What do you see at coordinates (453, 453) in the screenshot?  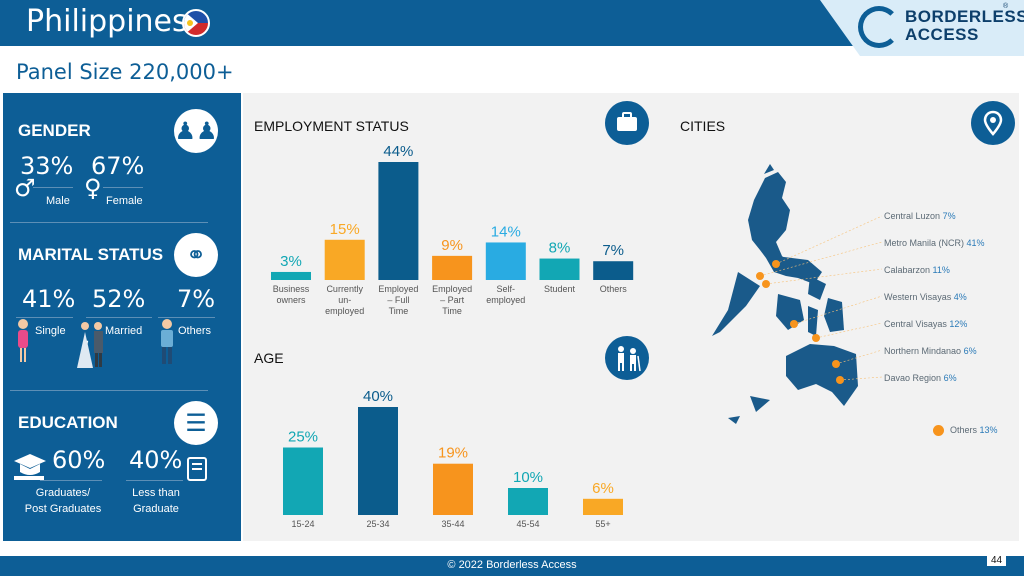 I see `bar-value-label: 19%` at bounding box center [453, 453].